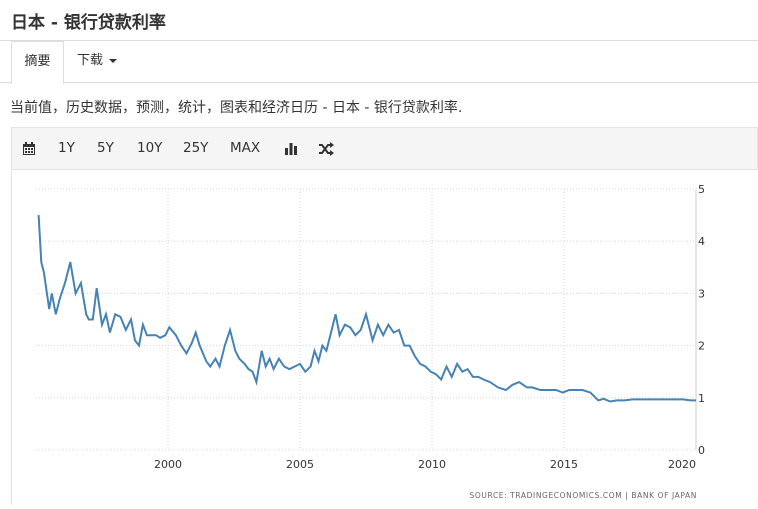 The image size is (758, 509). What do you see at coordinates (196, 148) in the screenshot?
I see `range-25y-button: 25Y` at bounding box center [196, 148].